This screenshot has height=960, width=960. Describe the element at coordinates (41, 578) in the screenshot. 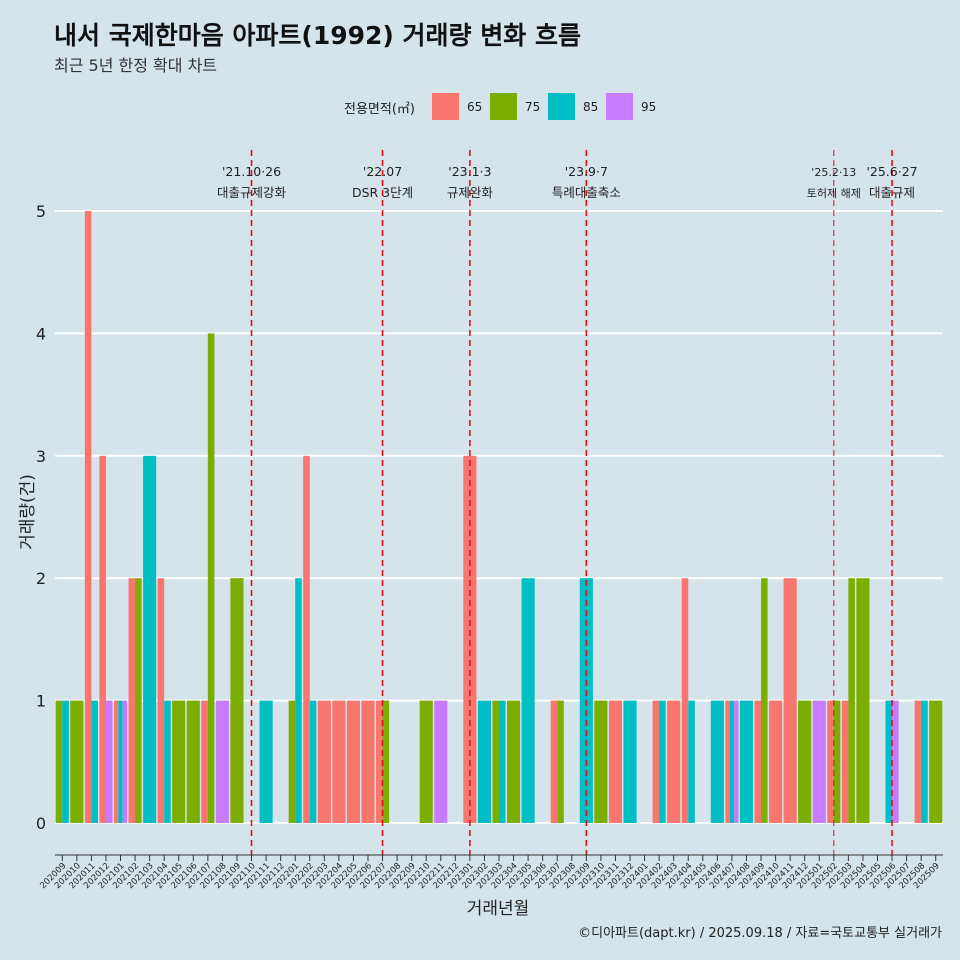

I see `y-tick-label: 2` at that location.